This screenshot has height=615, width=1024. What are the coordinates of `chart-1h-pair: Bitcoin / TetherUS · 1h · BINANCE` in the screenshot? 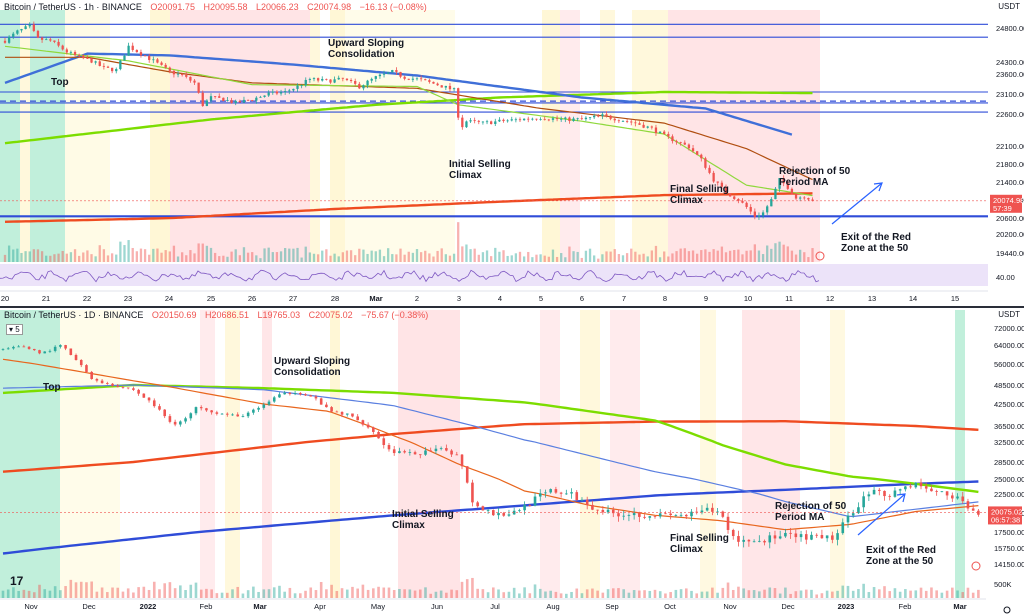 It's located at (73, 7).